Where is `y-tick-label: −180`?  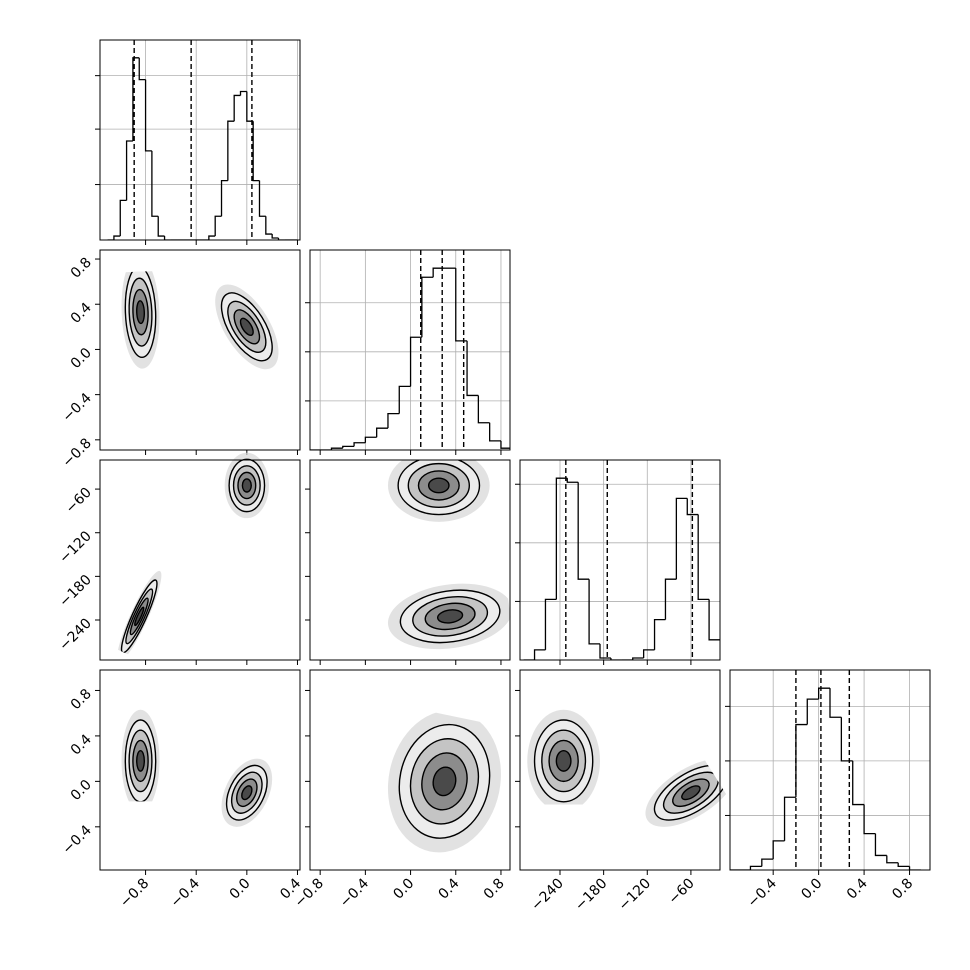
y-tick-label: −180 is located at coordinates (75, 591).